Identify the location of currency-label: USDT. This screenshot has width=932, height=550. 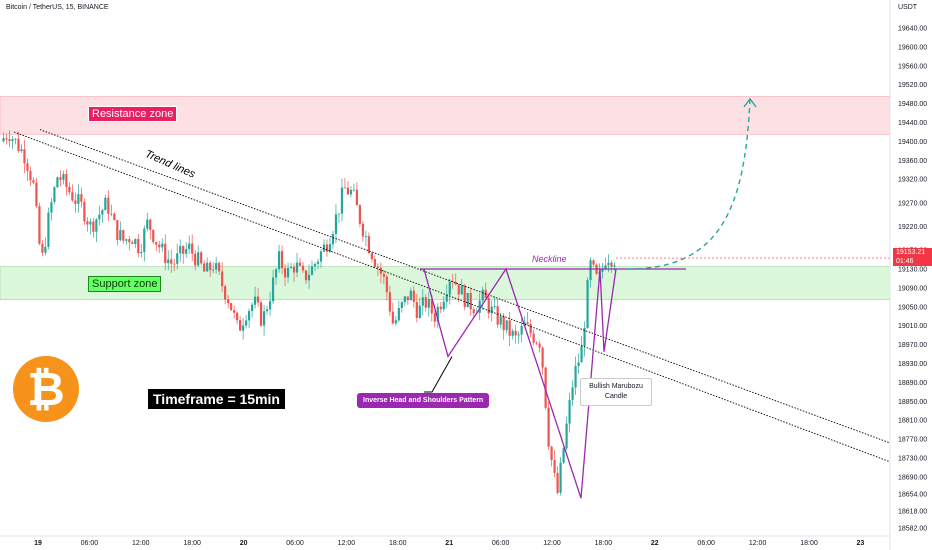
(908, 7).